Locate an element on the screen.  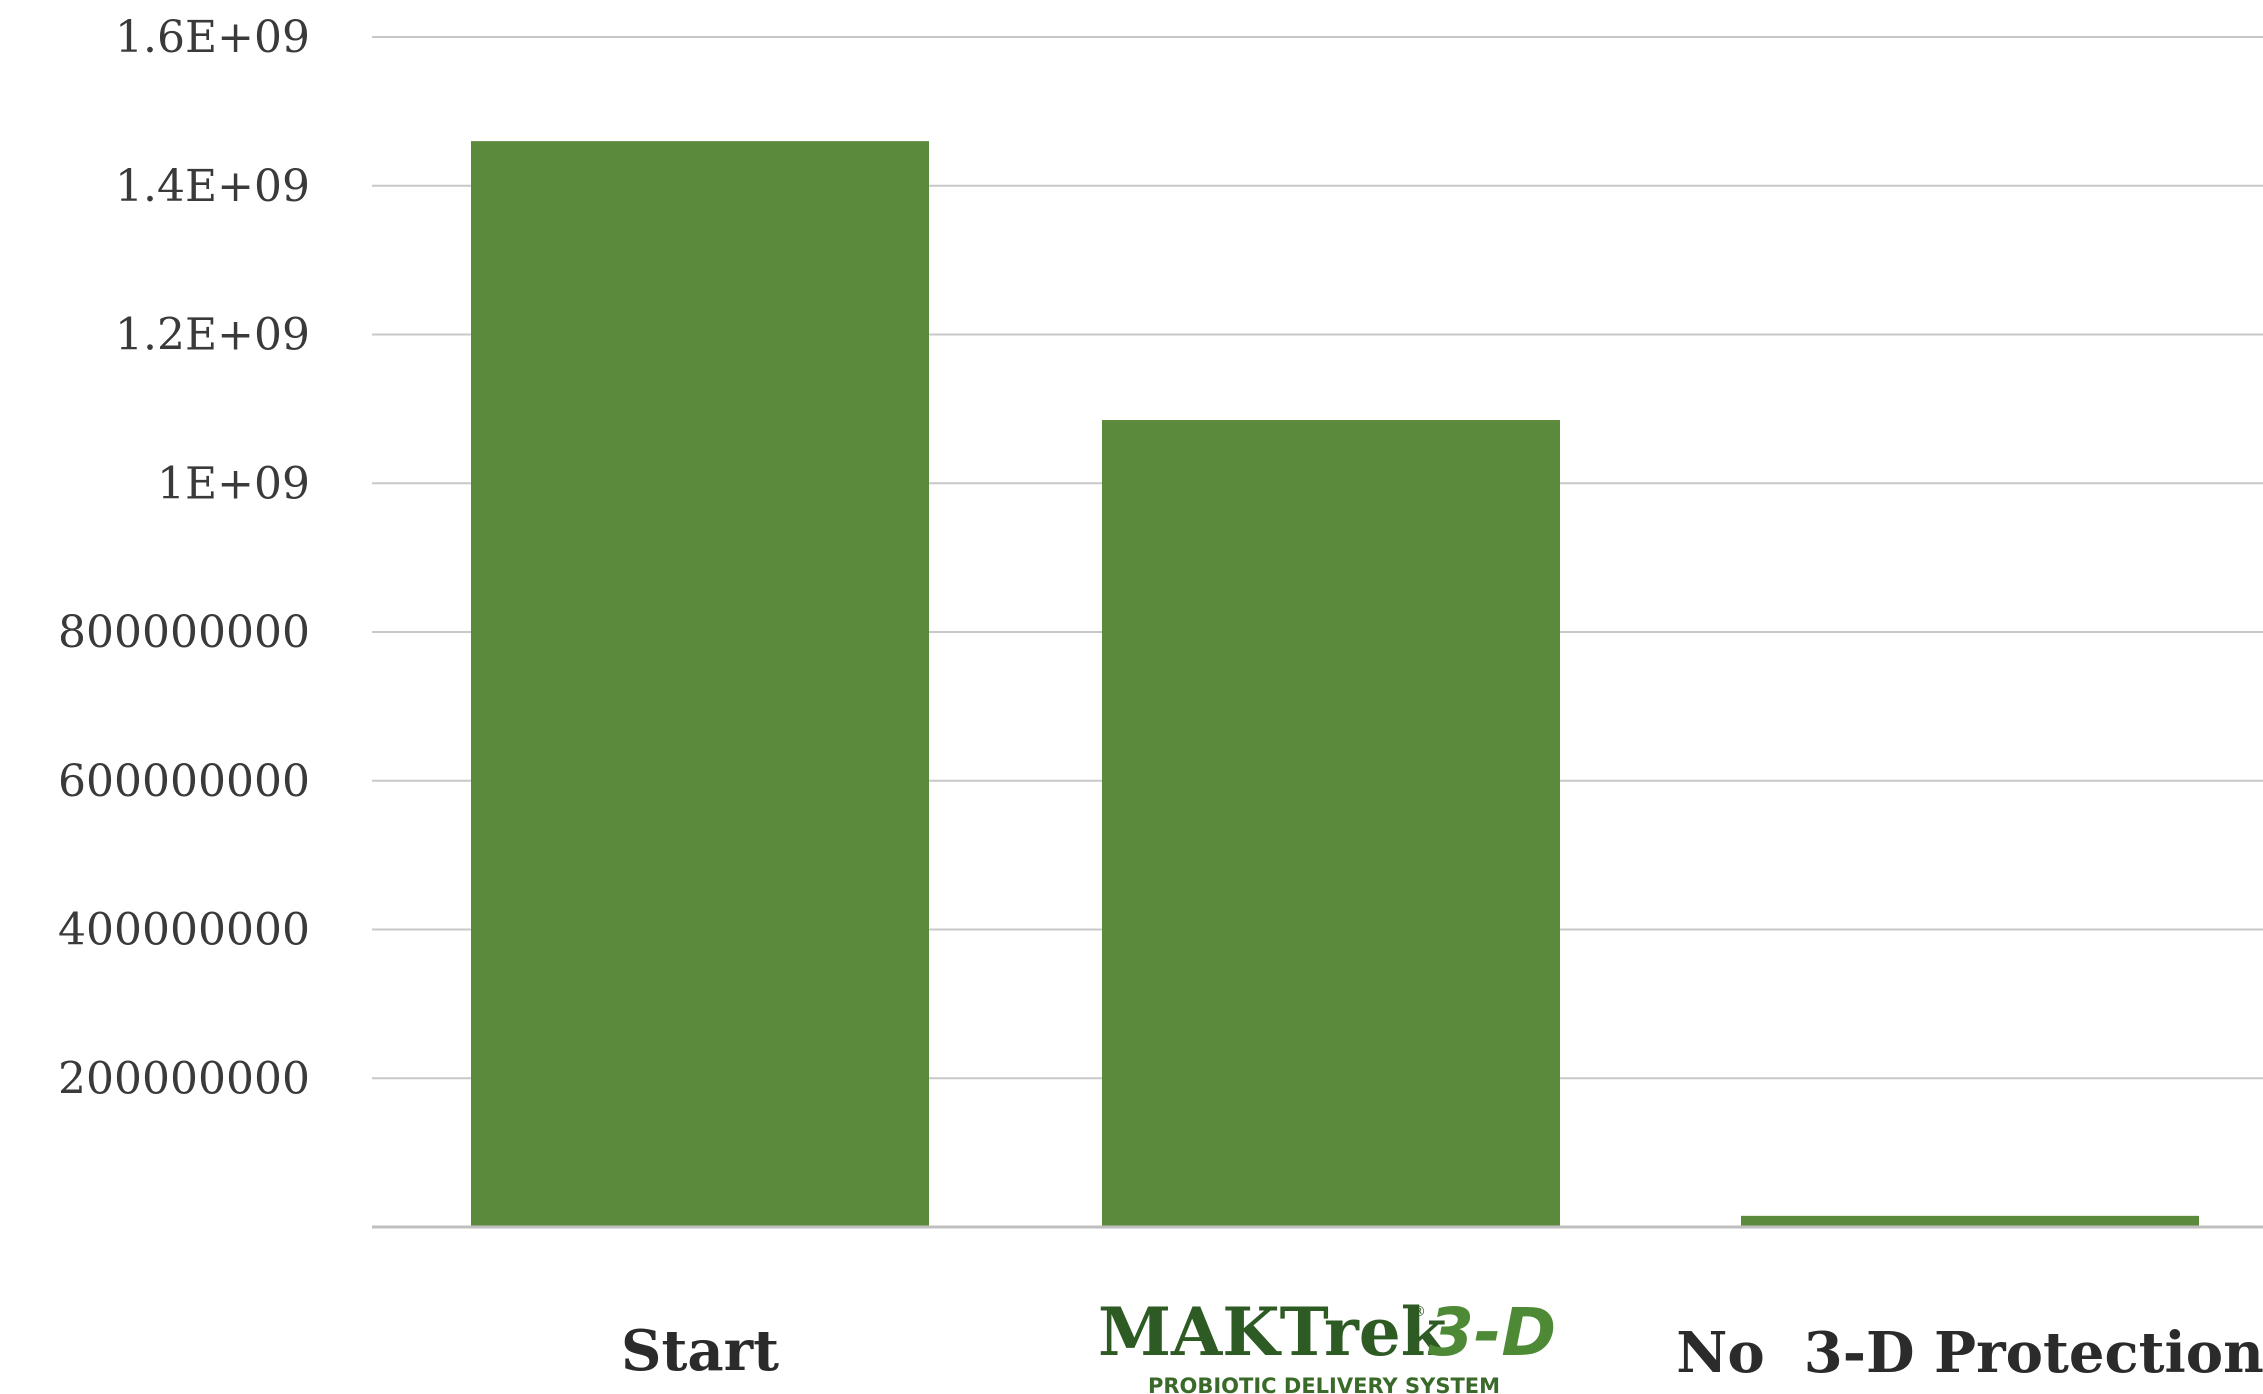
maktrek-3d-logo: MAKTrek ® 3-D PROBIOTIC DELIVERY SYSTEM is located at coordinates (1327, 1343).